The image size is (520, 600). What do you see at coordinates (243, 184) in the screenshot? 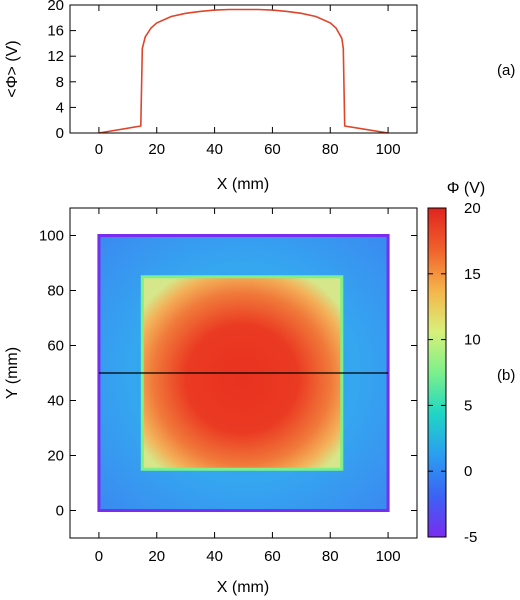
I see `profile-xlabel: X (mm)` at bounding box center [243, 184].